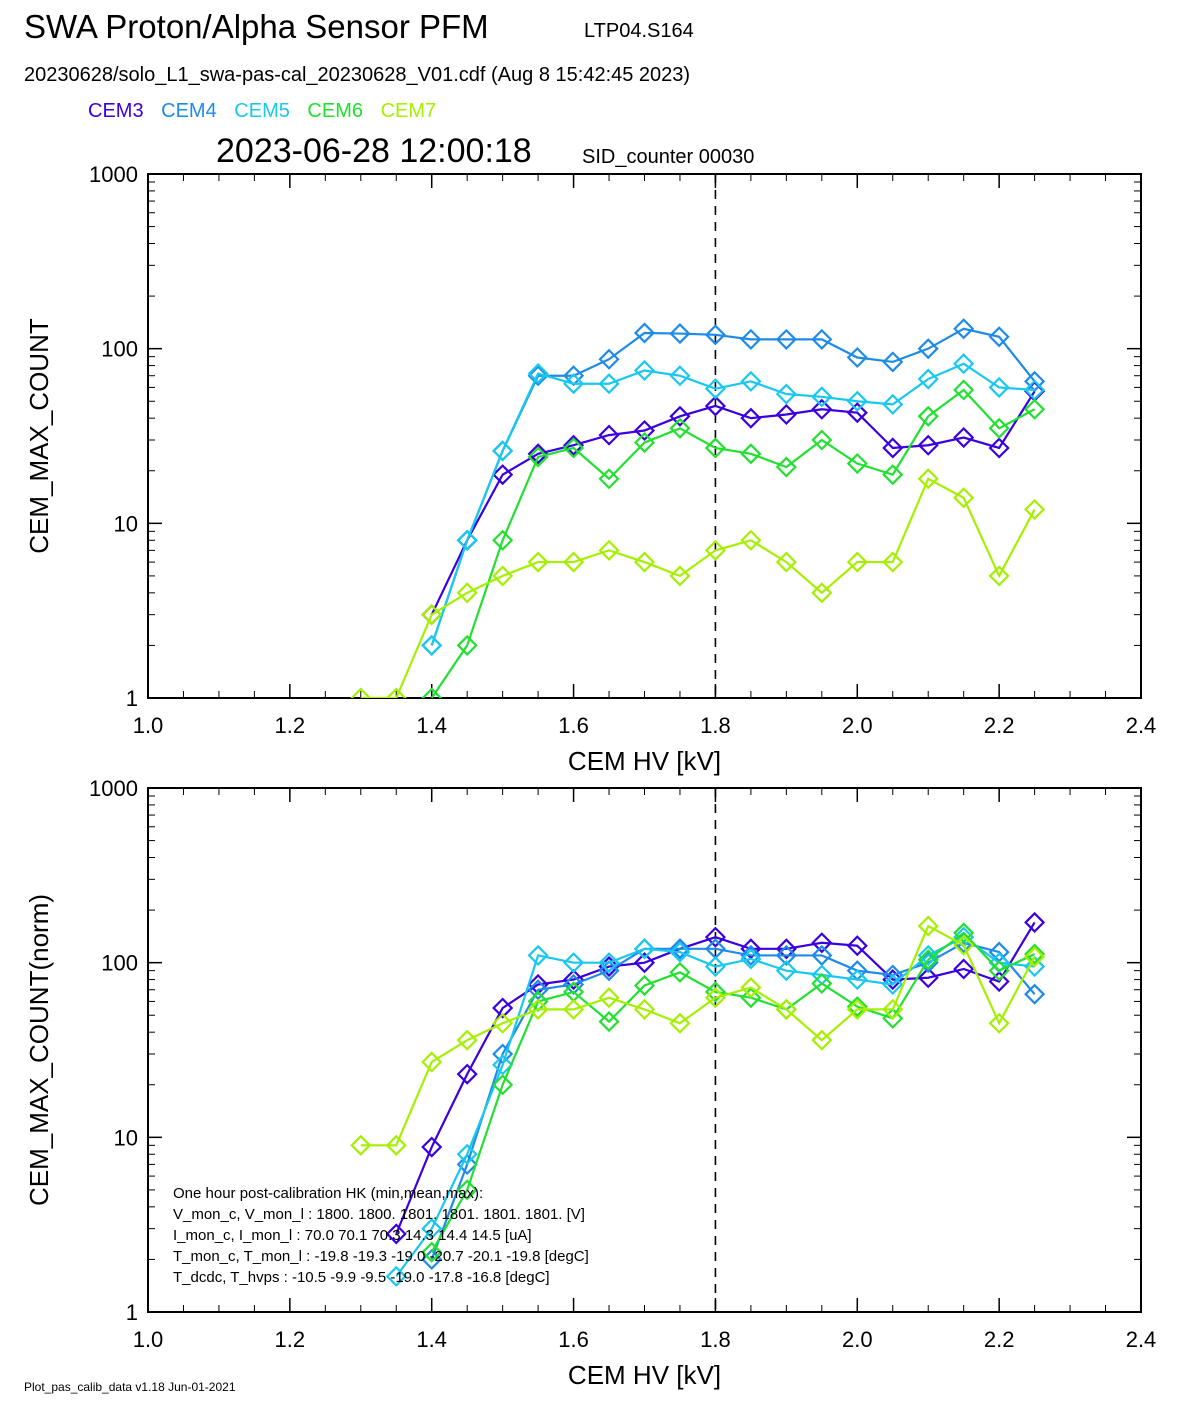 Image resolution: width=1201 pixels, height=1411 pixels. Describe the element at coordinates (857, 725) in the screenshot. I see `x-tick-label: 2.0` at that location.